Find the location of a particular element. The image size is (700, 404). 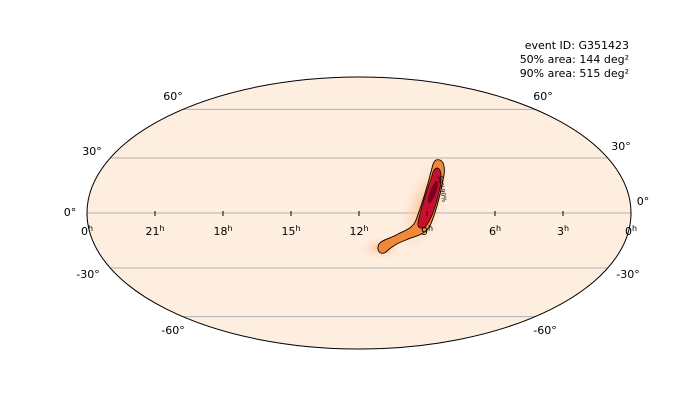

dec-label-right: 60° is located at coordinates (543, 96).